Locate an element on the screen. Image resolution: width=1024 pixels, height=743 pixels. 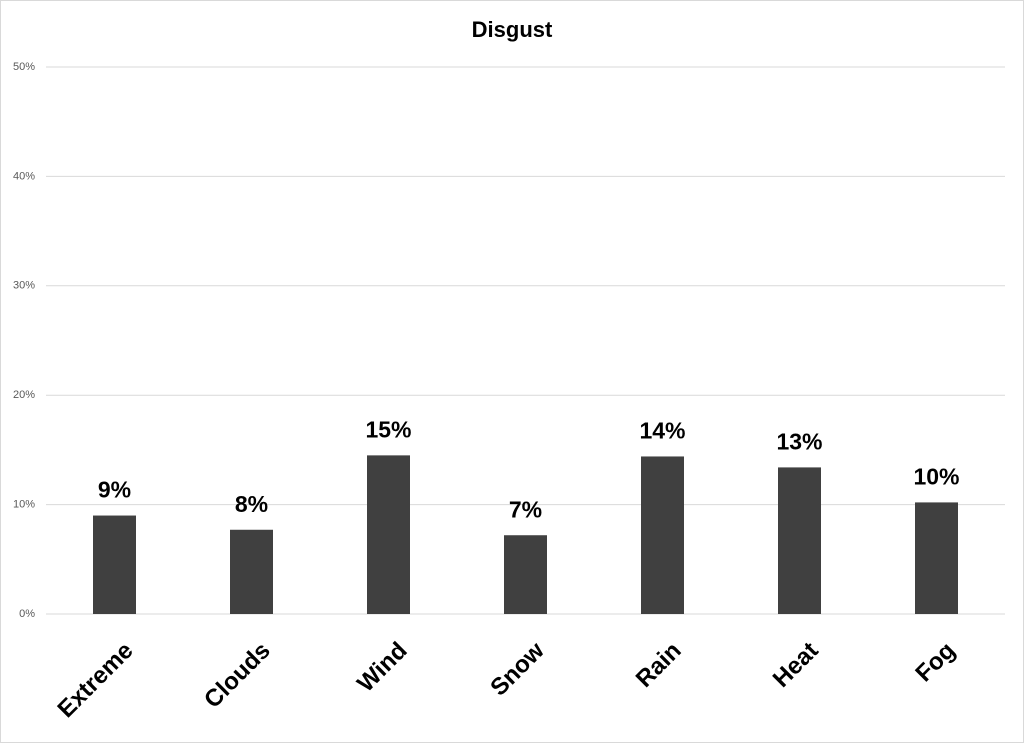
y-tick-label: 40% is located at coordinates (24, 176).